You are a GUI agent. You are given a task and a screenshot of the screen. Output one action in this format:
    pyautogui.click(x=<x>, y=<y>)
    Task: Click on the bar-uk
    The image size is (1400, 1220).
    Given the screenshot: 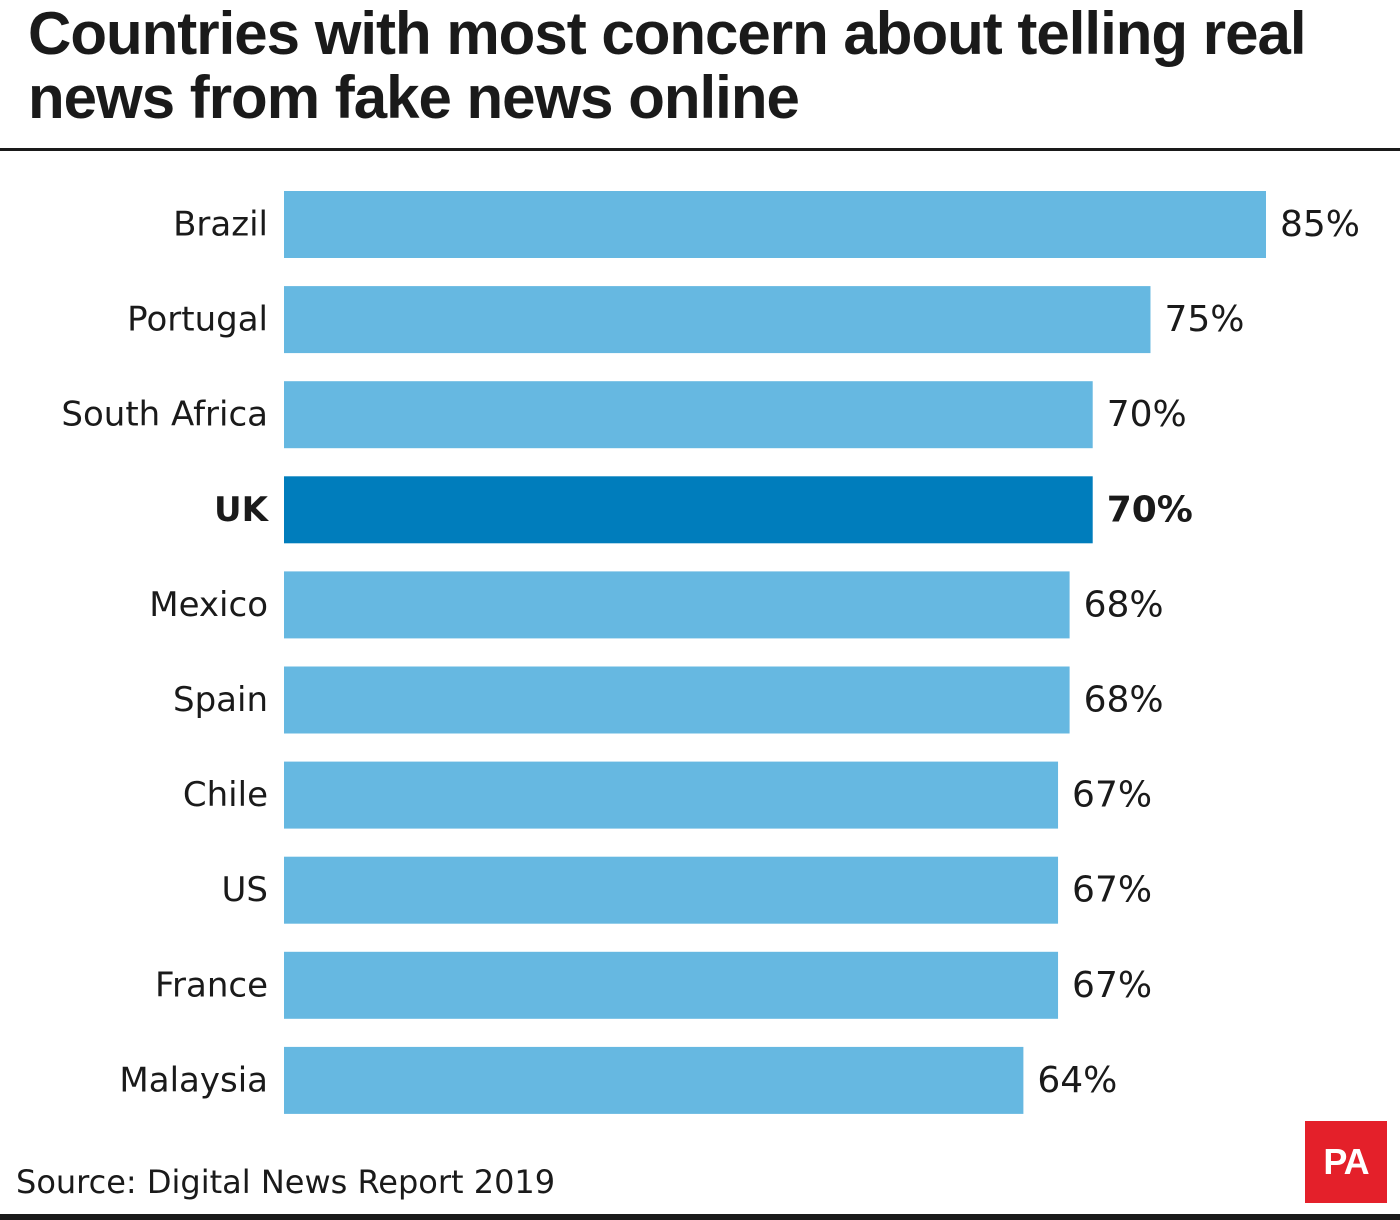 What is the action you would take?
    pyautogui.click(x=688, y=510)
    